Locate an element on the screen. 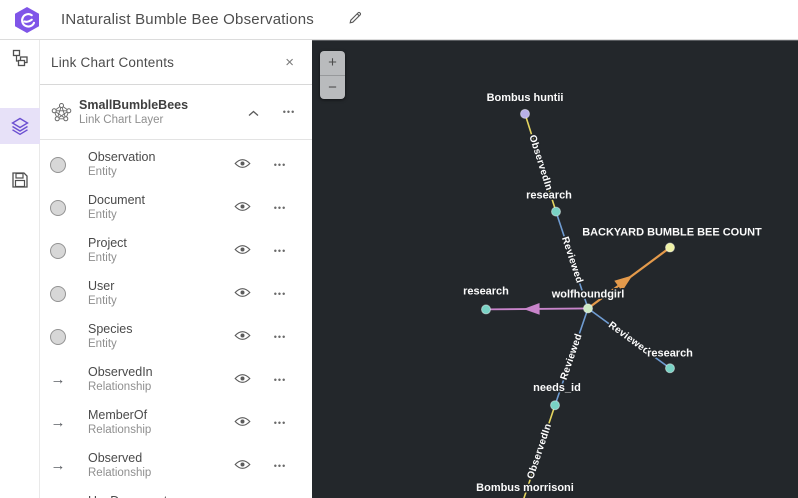 This screenshot has height=498, width=798. graph-edge-label: ObservedIn is located at coordinates (540, 163).